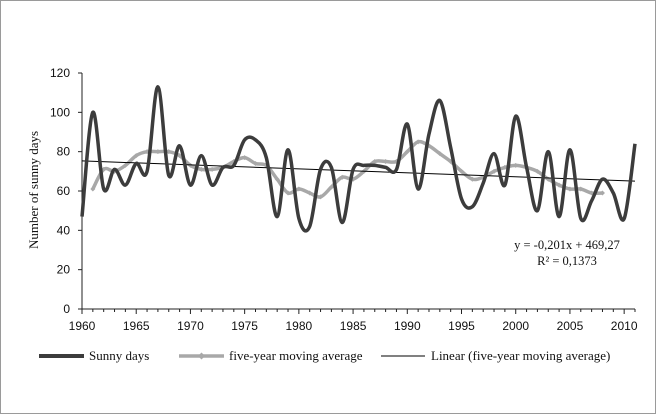 The image size is (656, 415). What do you see at coordinates (407, 326) in the screenshot?
I see `x-tick-label: 1990` at bounding box center [407, 326].